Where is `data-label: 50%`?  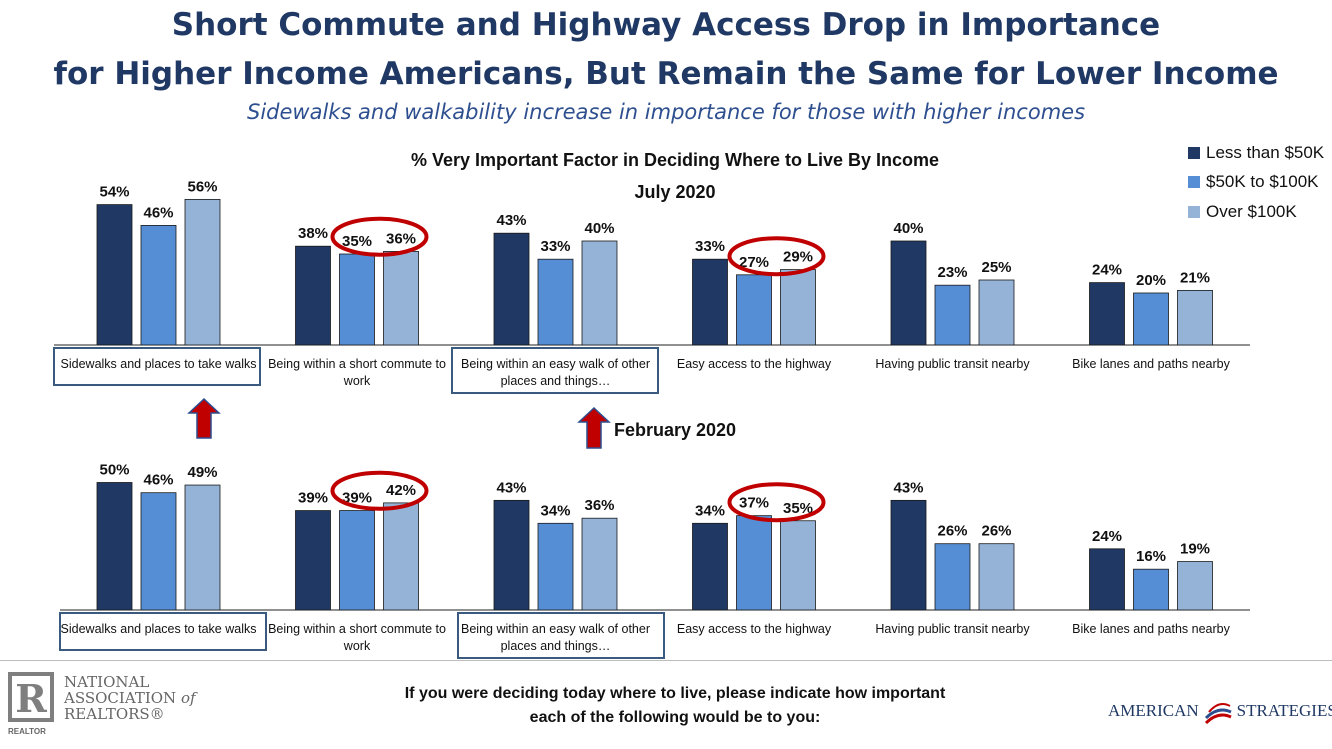 data-label: 50% is located at coordinates (114, 470).